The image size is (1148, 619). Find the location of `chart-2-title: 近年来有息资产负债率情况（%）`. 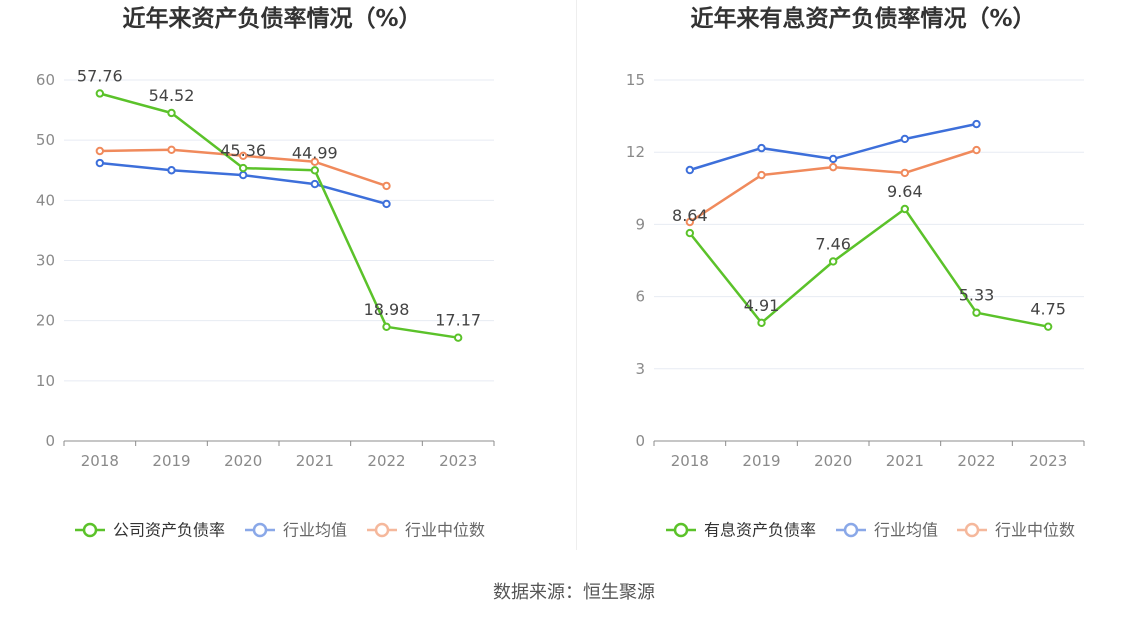

chart-2-title: 近年来有息资产负债率情况（%） is located at coordinates (862, 18).